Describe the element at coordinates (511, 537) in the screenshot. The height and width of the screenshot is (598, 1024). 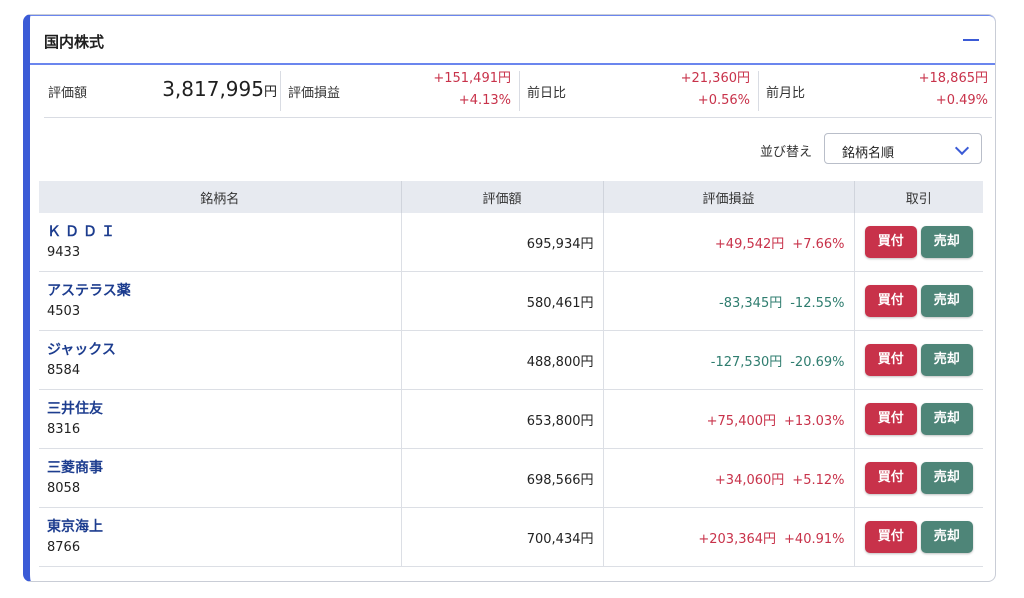
I see `table-row: 東京海上 8766 700,434円 +203,364円 +40.91% 買付 売却` at that location.